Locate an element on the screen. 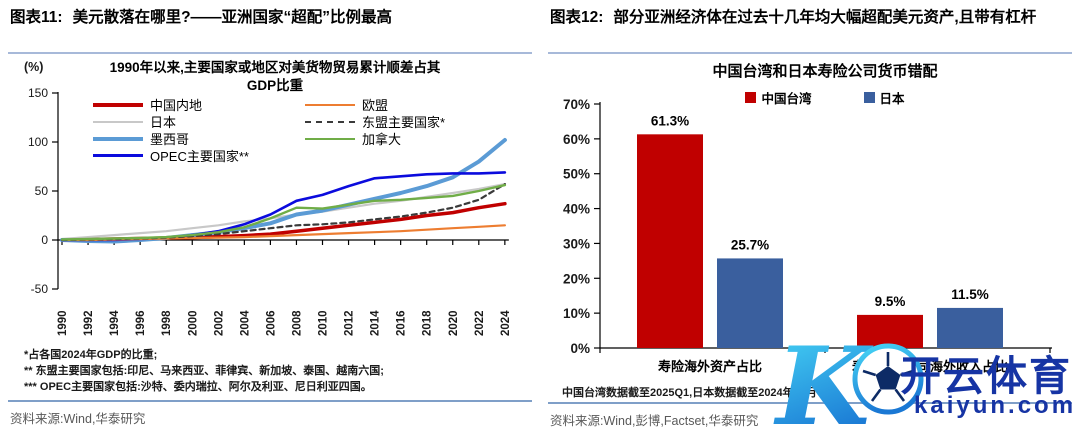  legend-label: OPEC主要国家** is located at coordinates (199, 156).